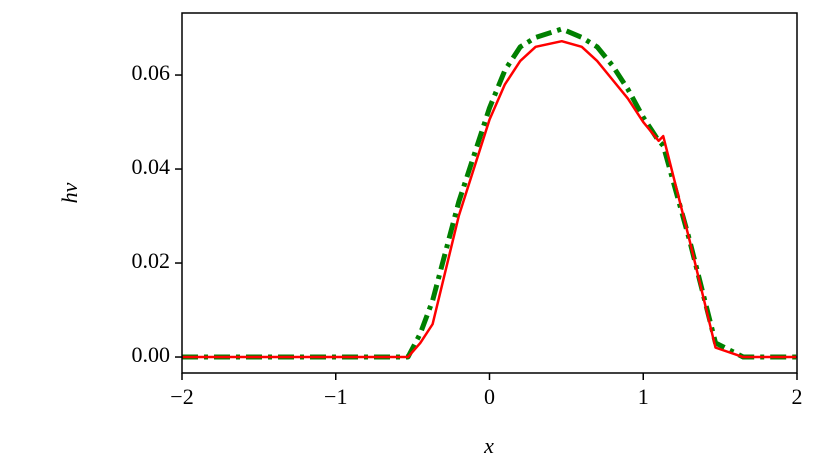 The width and height of the screenshot is (831, 462). Describe the element at coordinates (151, 354) in the screenshot. I see `y-tick-label: 0.00` at that location.